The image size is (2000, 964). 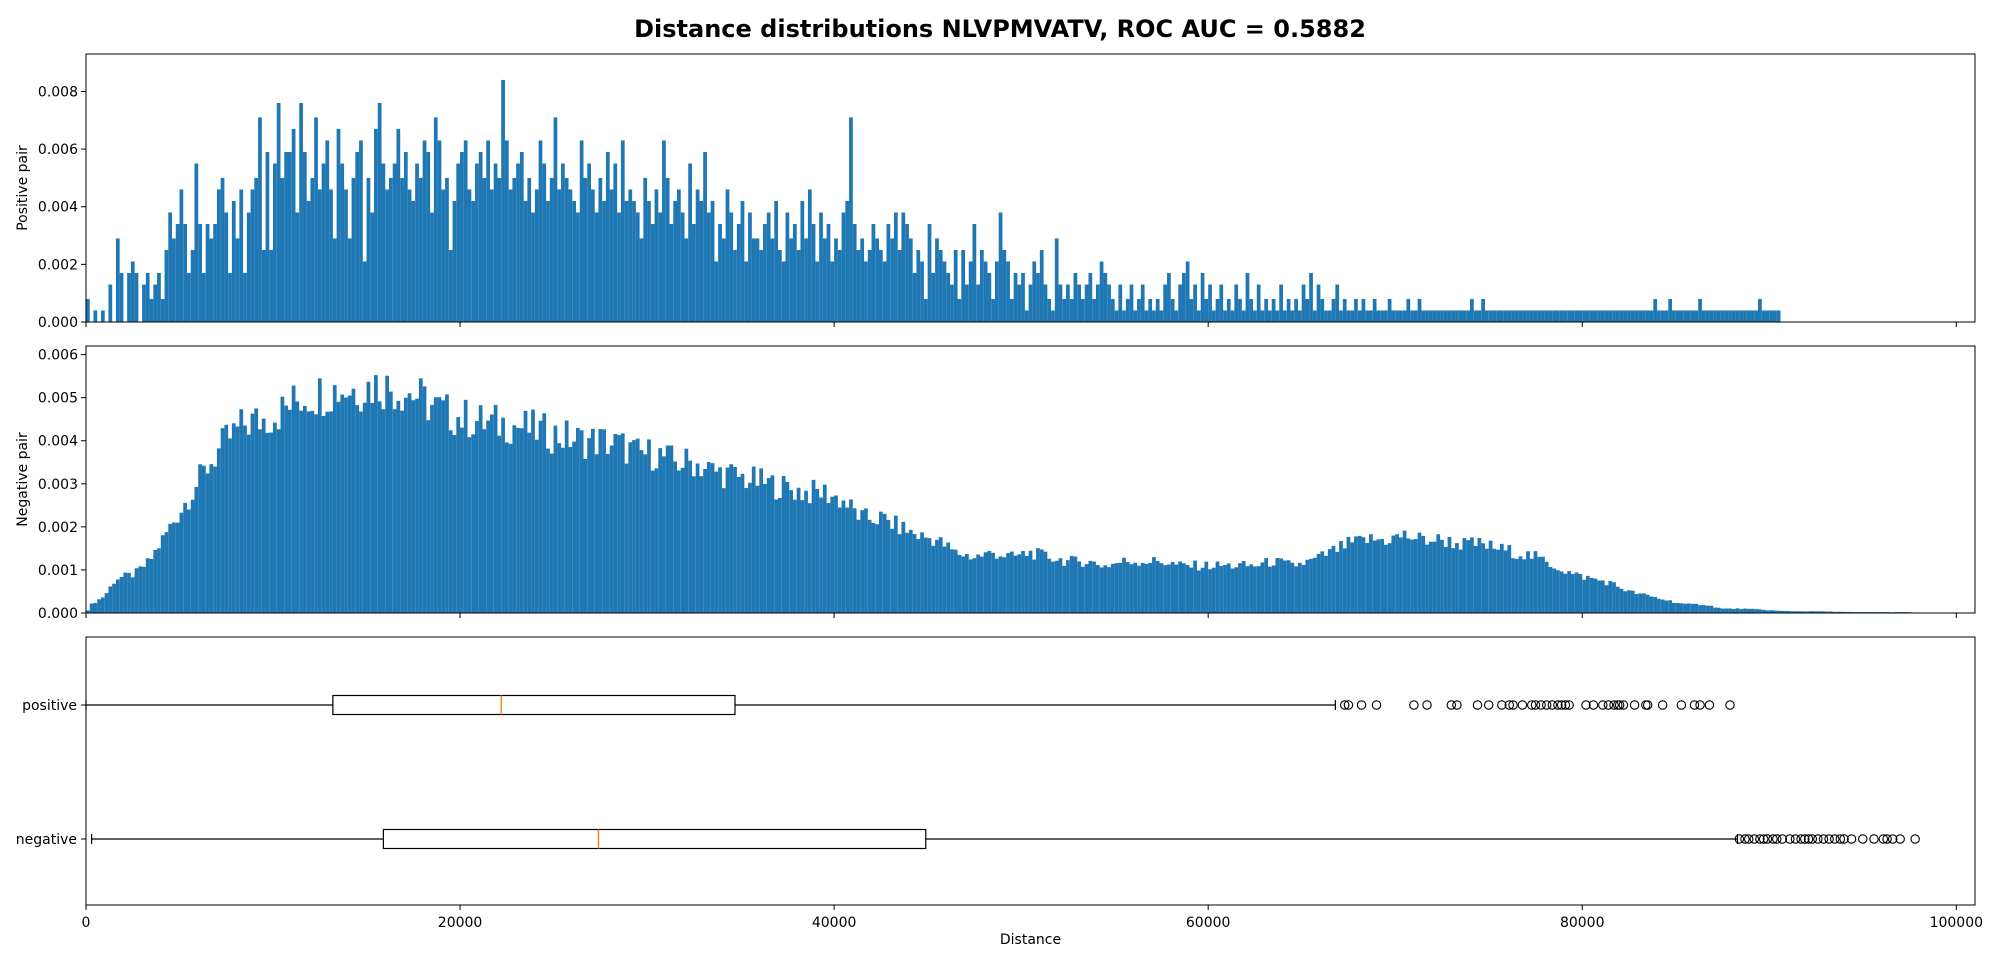 What do you see at coordinates (86, 923) in the screenshot?
I see `x-tick-label: 0` at bounding box center [86, 923].